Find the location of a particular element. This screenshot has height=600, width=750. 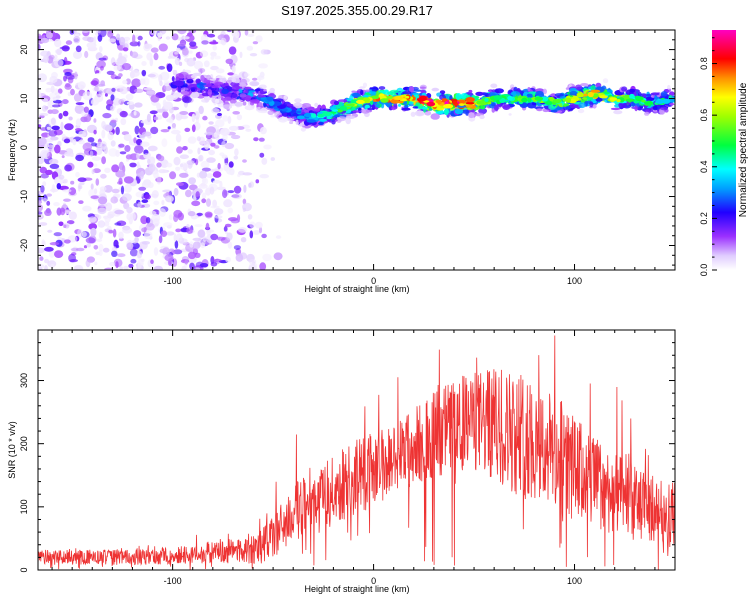

x-tick-label: 0 is located at coordinates (373, 581).